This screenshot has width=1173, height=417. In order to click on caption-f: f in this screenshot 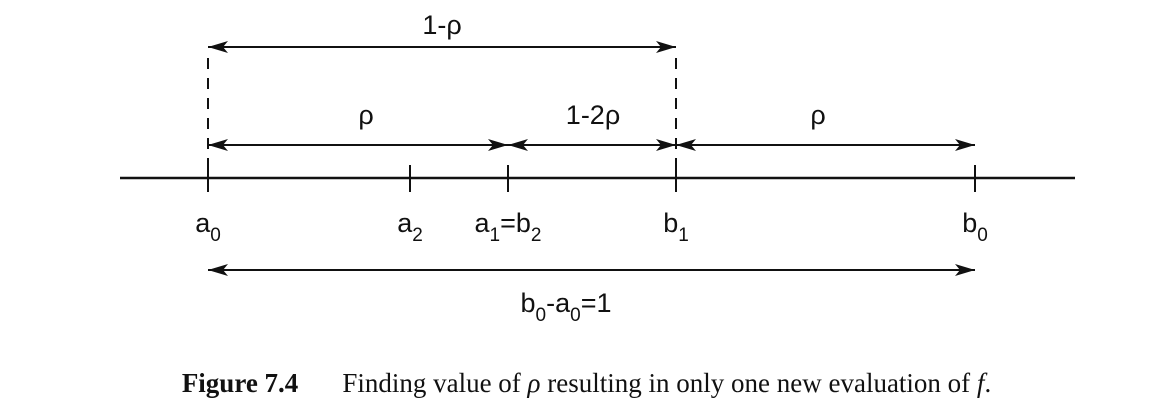, I will do `click(980, 383)`.